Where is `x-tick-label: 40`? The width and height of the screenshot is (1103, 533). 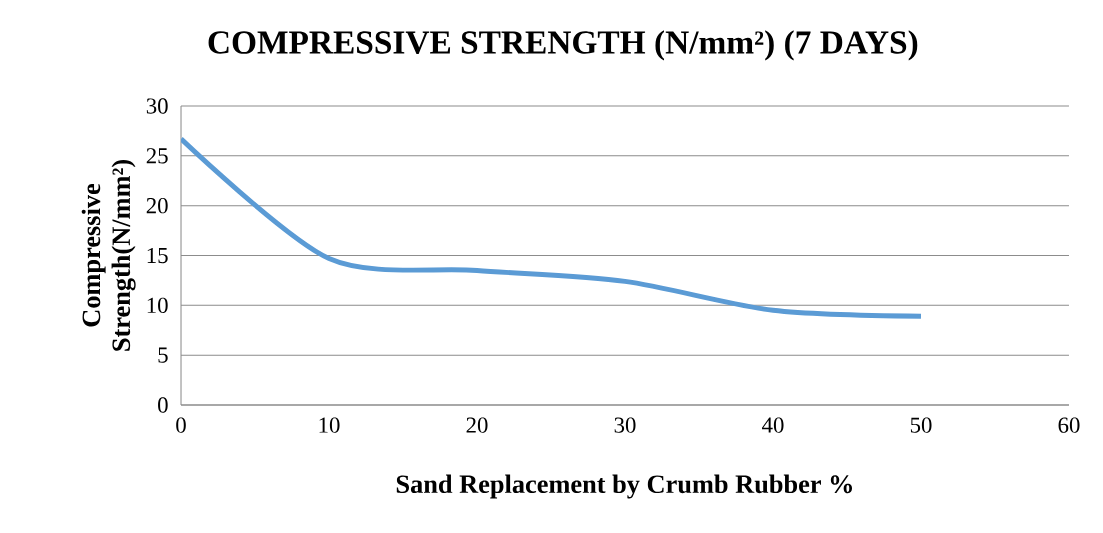 x-tick-label: 40 is located at coordinates (773, 425).